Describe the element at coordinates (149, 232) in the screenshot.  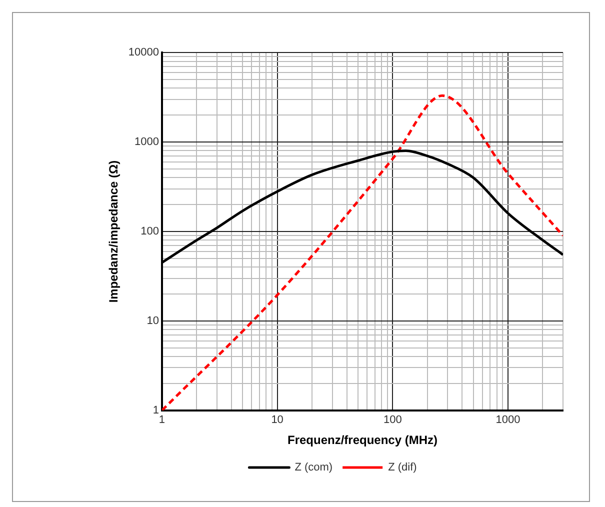
I see `y-tick-label: 100` at that location.